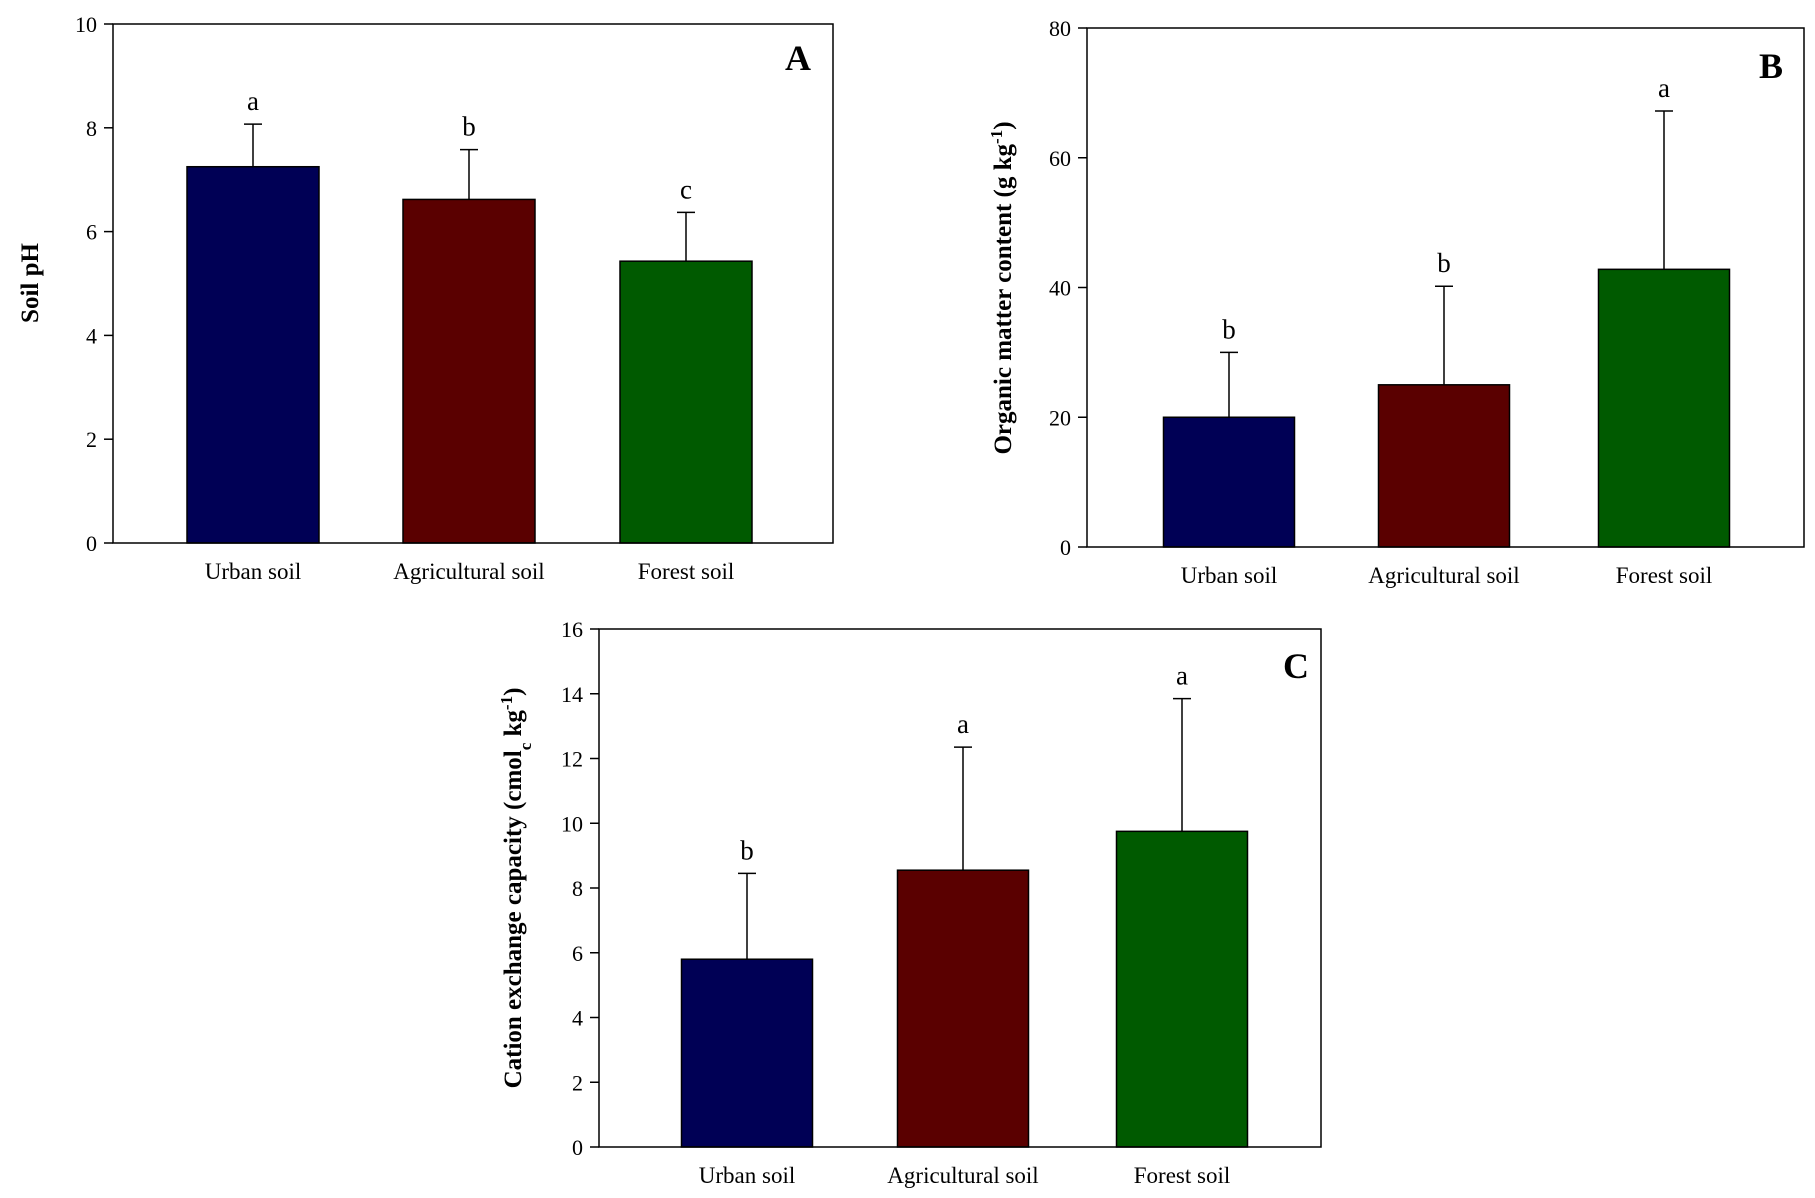  Describe the element at coordinates (1060, 288) in the screenshot. I see `y-tick-label-b: 40` at that location.